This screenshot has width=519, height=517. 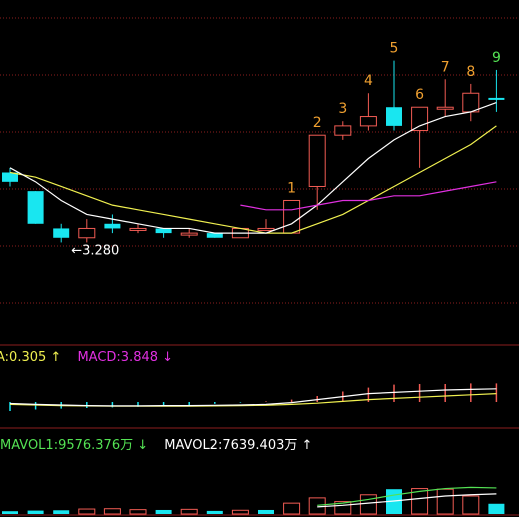 I want to click on wave-label: 9, so click(x=496, y=58).